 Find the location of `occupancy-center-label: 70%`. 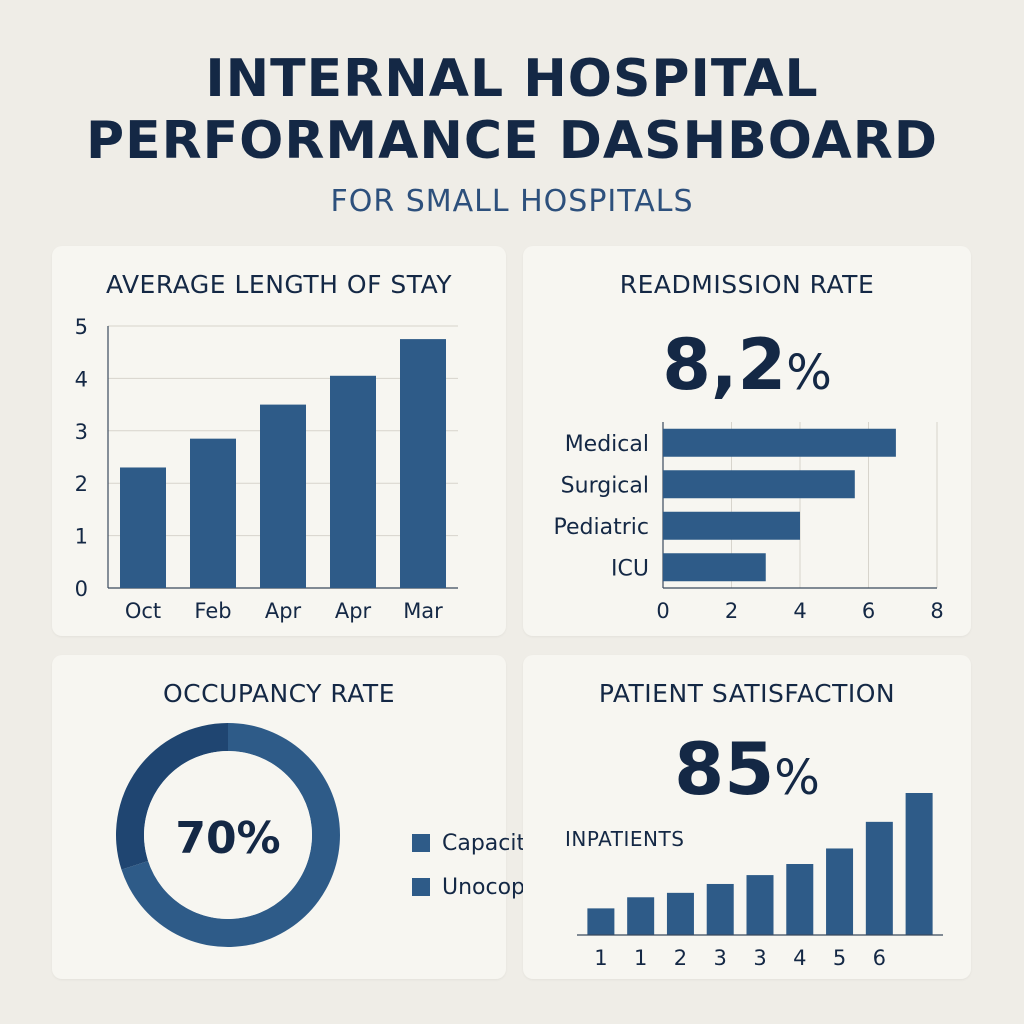

occupancy-center-label: 70% is located at coordinates (228, 838).